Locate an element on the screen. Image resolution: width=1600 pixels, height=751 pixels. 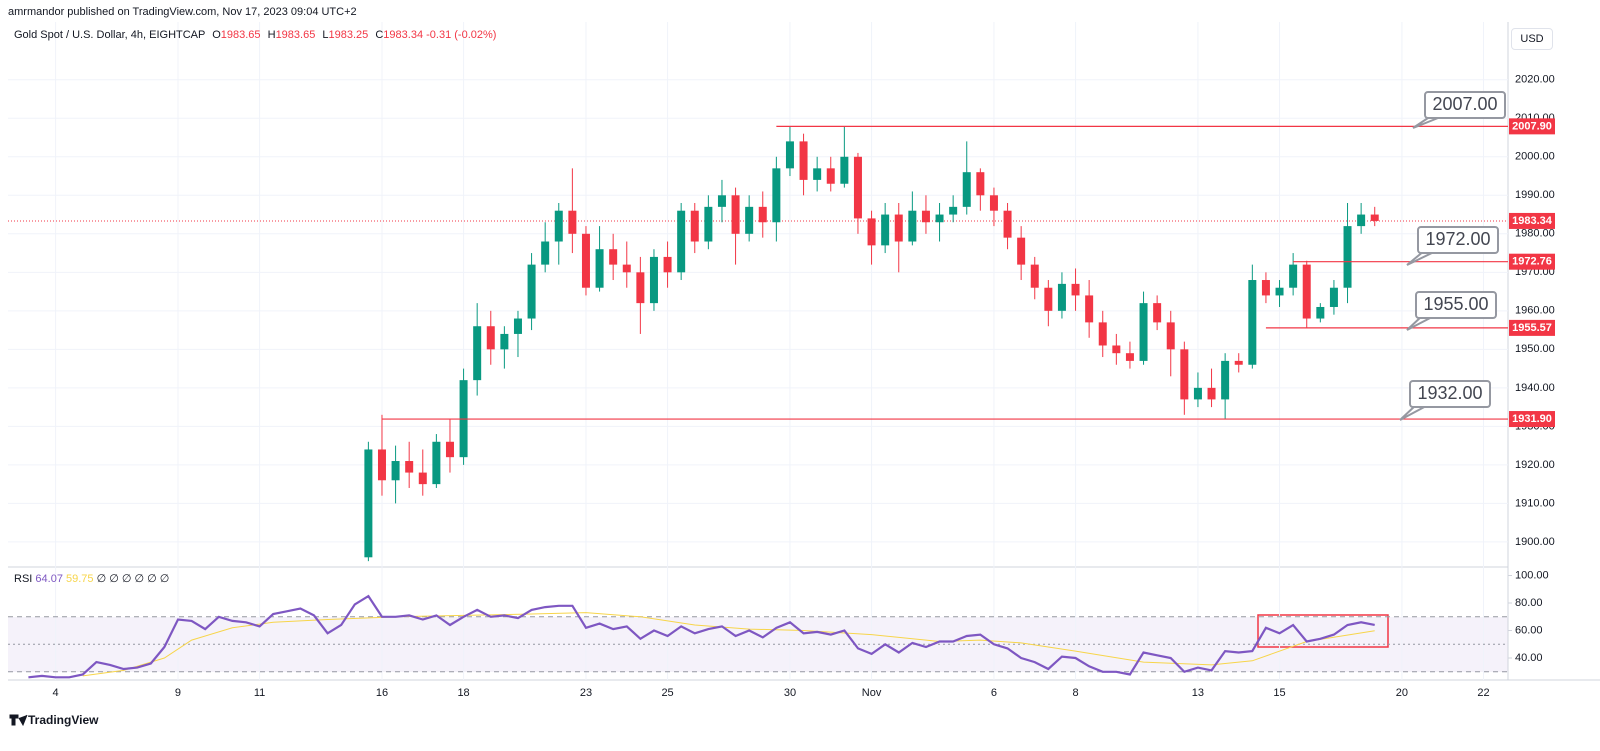
rsi-ma-line is located at coordinates (728, 644).